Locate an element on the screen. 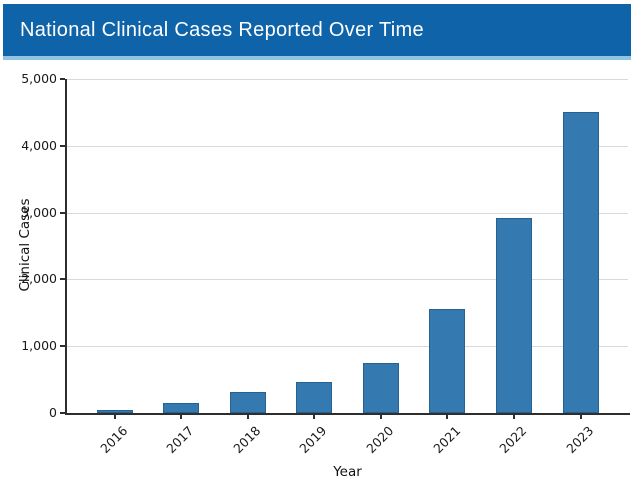 The image size is (634, 483). y-tick-label: 4,000 is located at coordinates (39, 145).